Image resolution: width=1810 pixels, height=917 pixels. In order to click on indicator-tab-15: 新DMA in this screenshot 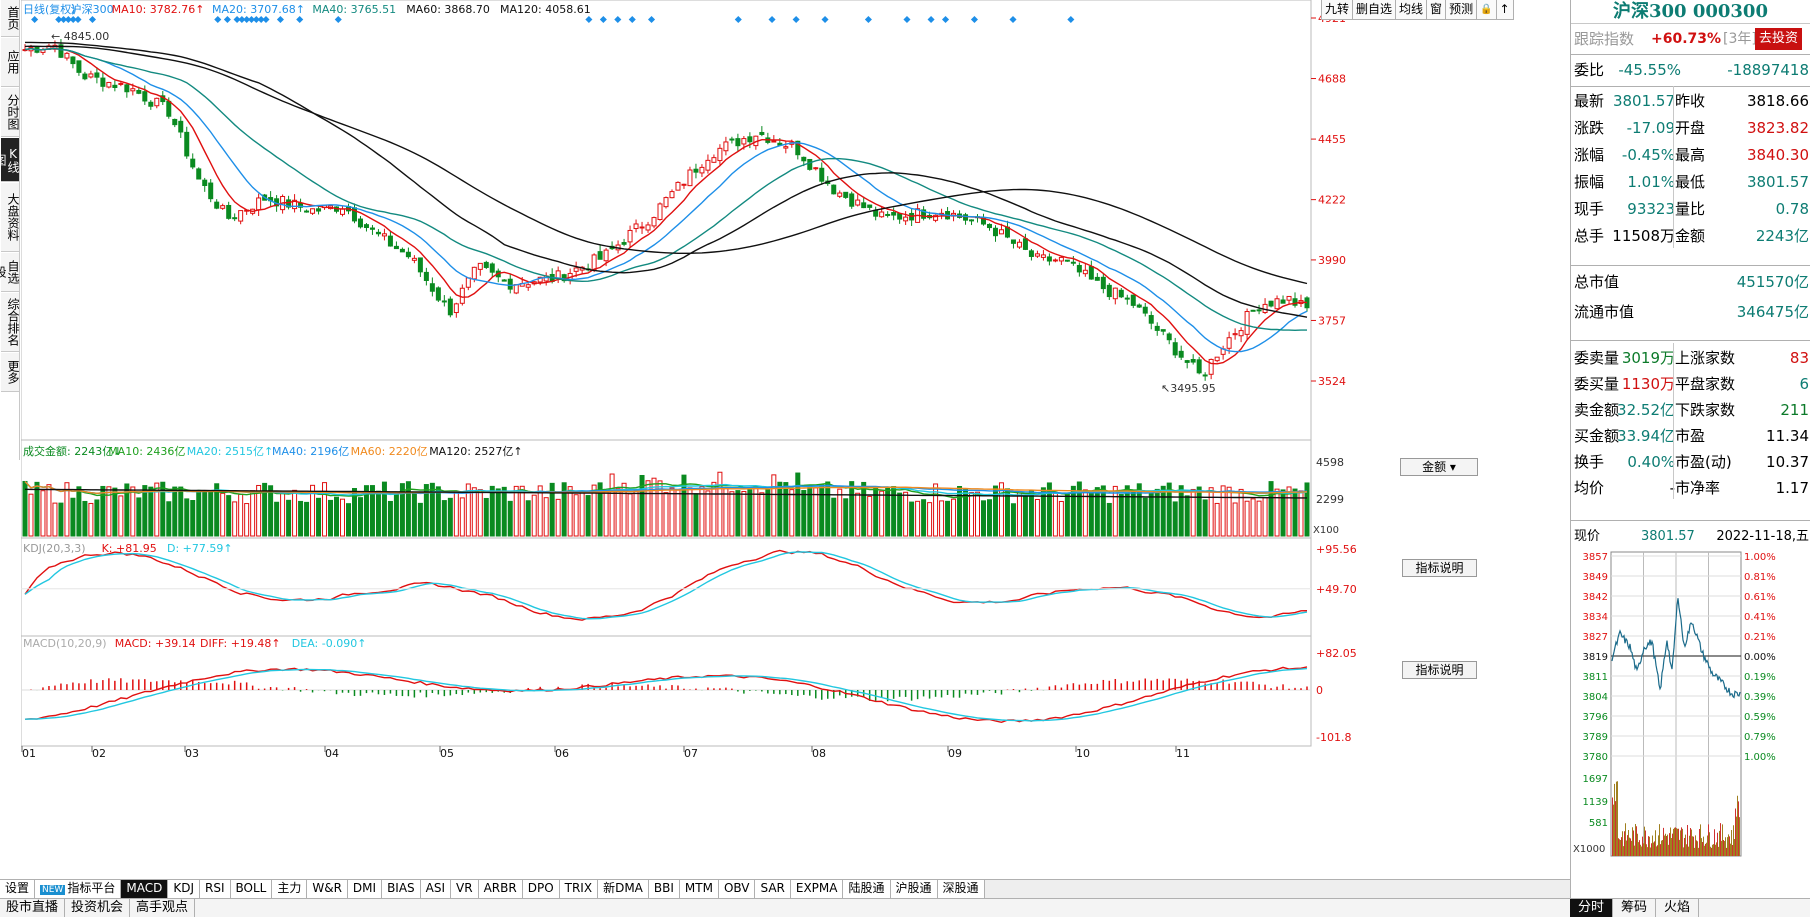, I will do `click(623, 889)`.